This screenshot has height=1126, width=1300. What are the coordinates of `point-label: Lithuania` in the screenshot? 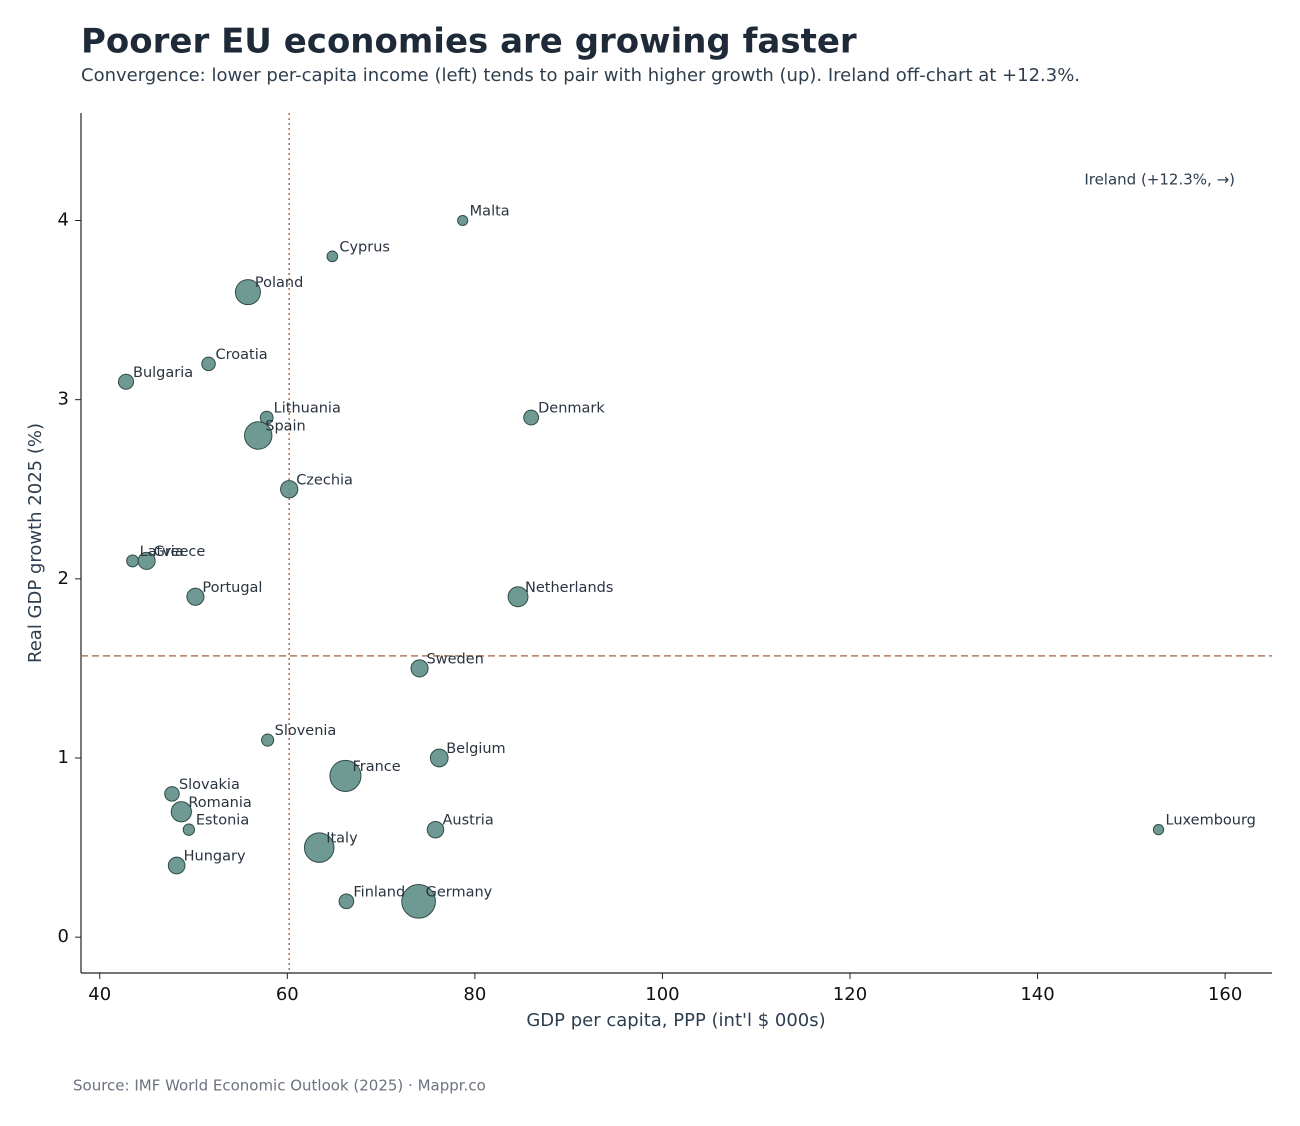 It's located at (307, 409).